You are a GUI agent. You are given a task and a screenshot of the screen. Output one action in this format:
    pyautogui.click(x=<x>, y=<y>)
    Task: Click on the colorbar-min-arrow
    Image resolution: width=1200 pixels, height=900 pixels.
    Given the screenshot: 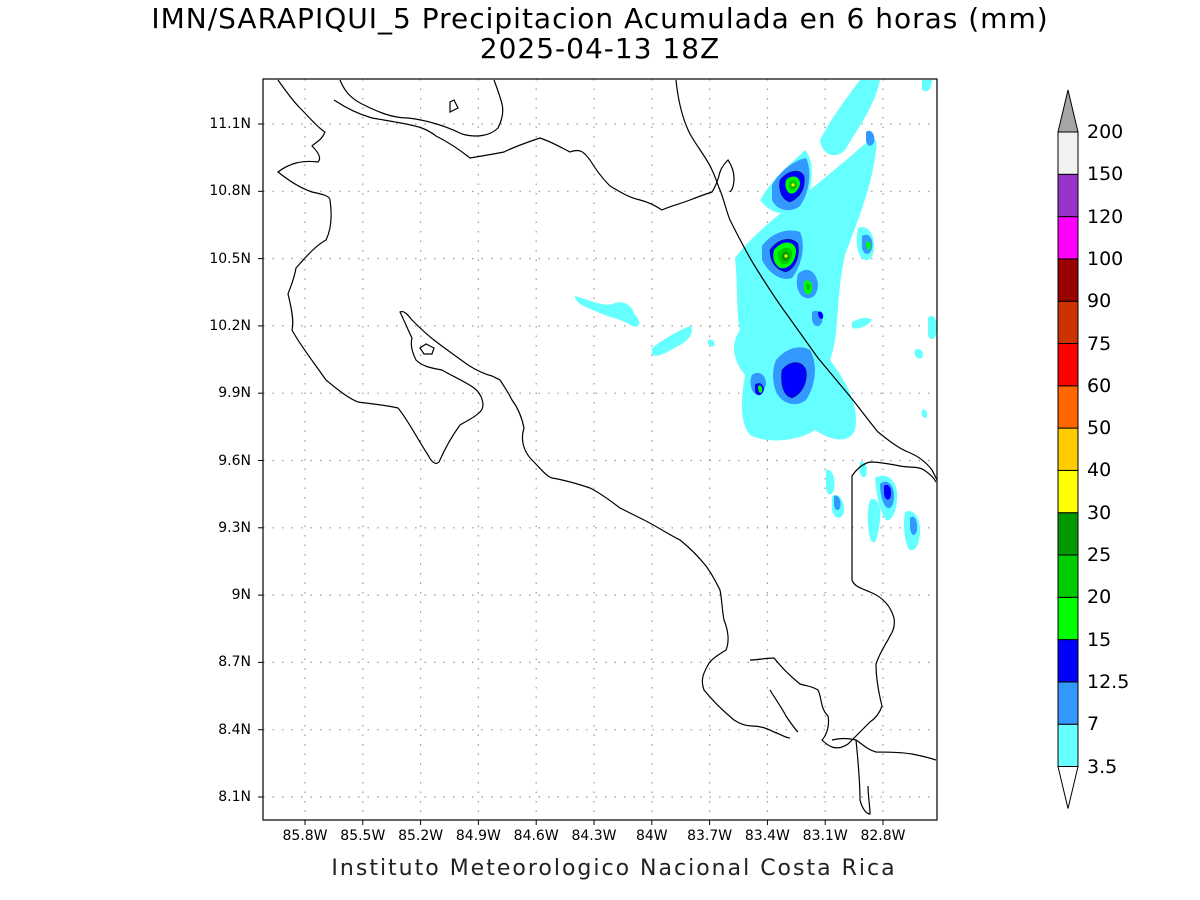 What is the action you would take?
    pyautogui.click(x=1068, y=787)
    